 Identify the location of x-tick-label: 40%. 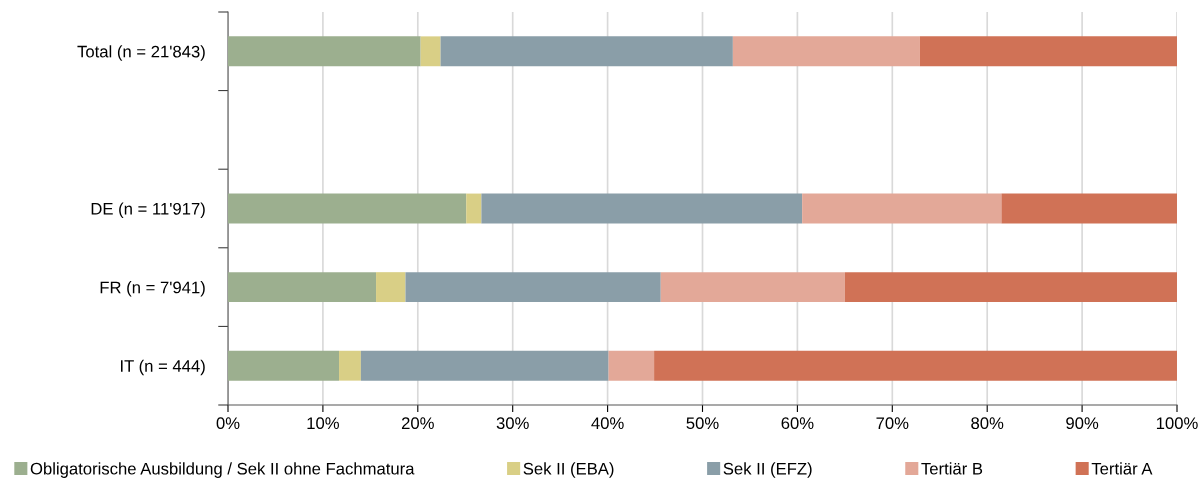
(607, 423).